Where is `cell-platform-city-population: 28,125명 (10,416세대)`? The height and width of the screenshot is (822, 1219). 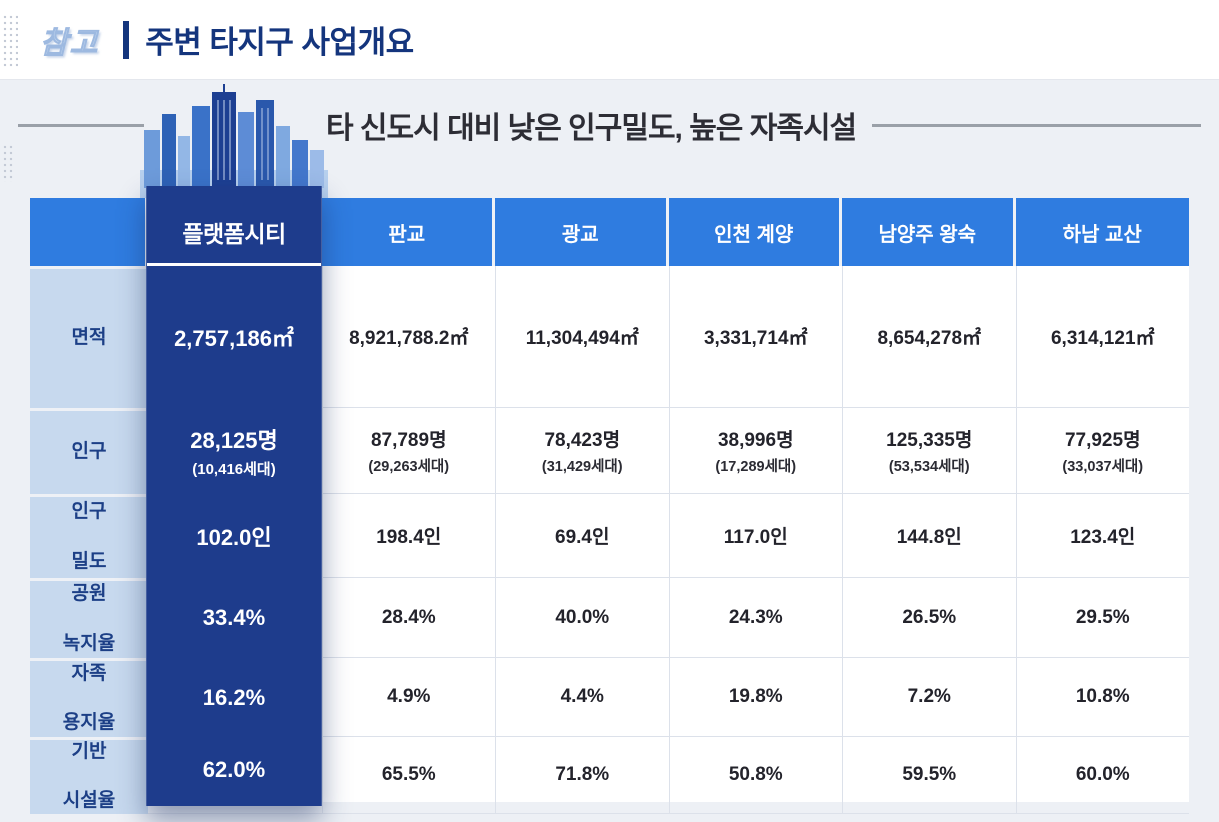
cell-platform-city-population: 28,125명 (10,416세대) is located at coordinates (234, 453).